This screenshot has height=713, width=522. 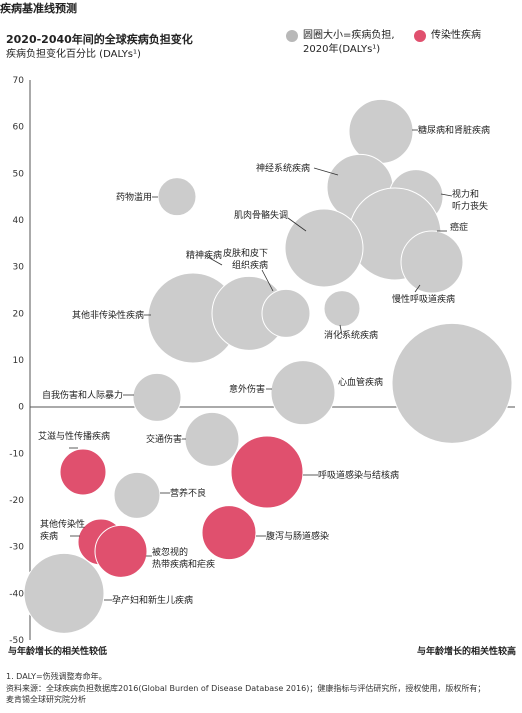 I want to click on y-tick-label: 40, so click(x=19, y=221).